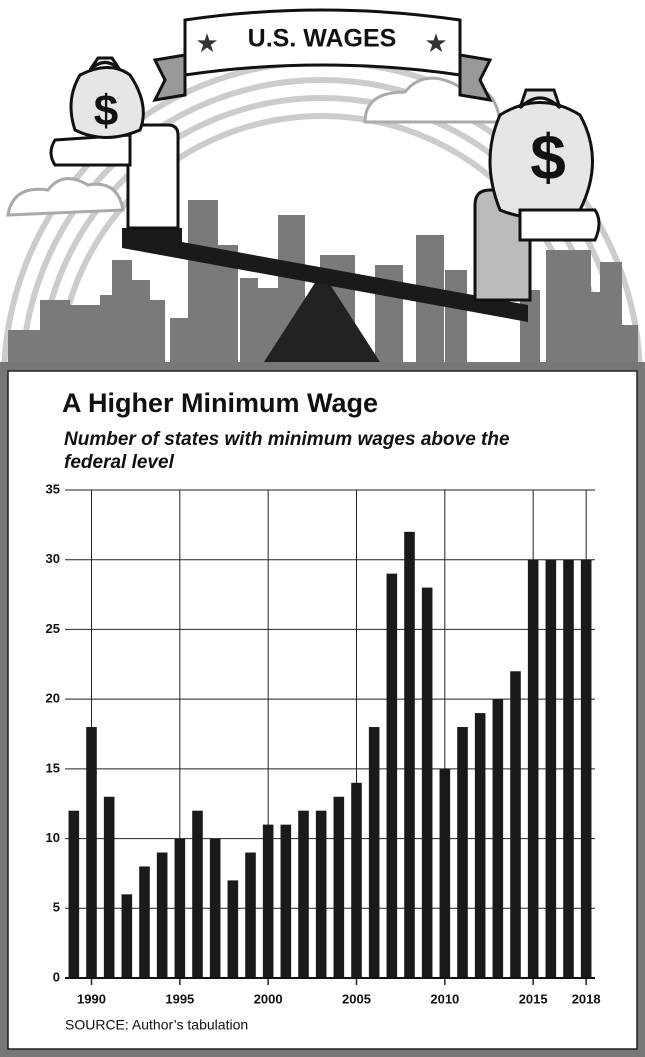  I want to click on x-tick-label: 2018, so click(586, 998).